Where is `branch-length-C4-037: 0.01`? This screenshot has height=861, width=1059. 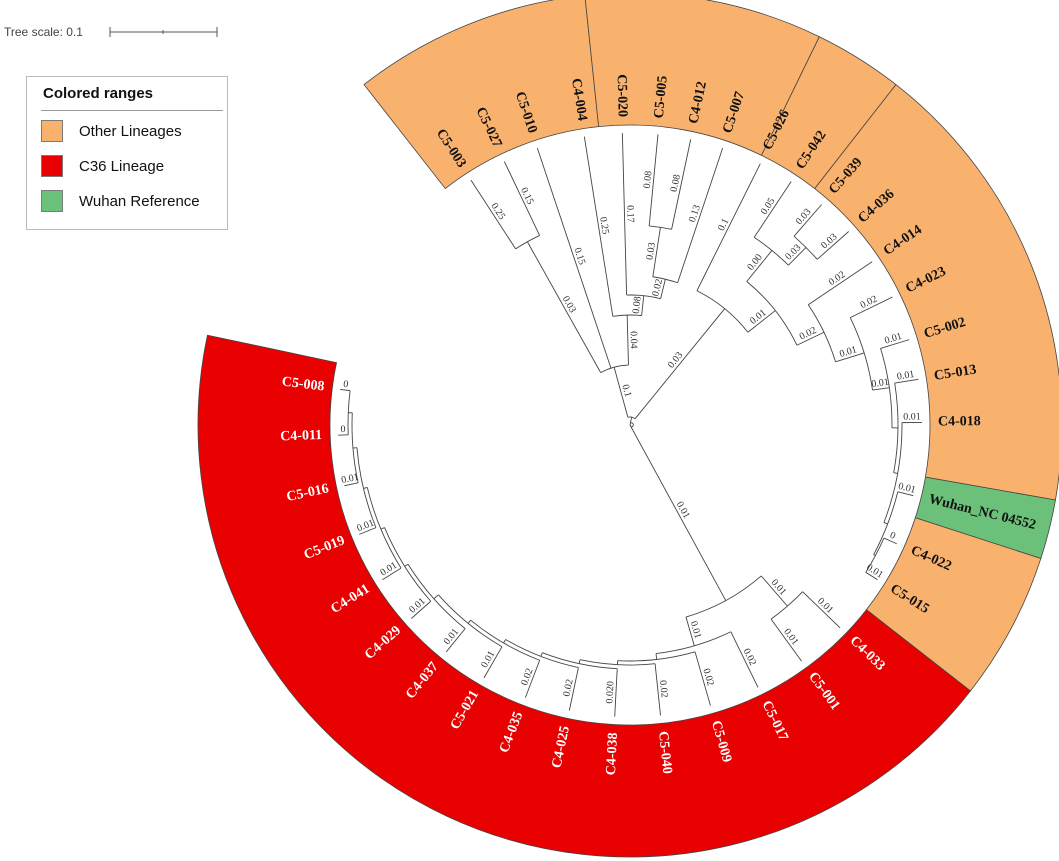
branch-length-C4-037: 0.01 is located at coordinates (452, 637).